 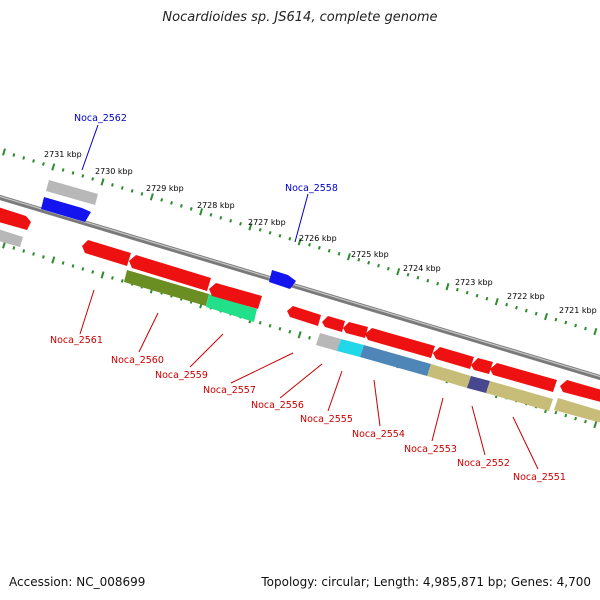 I want to click on rna-feature-upper, so click(x=72, y=192).